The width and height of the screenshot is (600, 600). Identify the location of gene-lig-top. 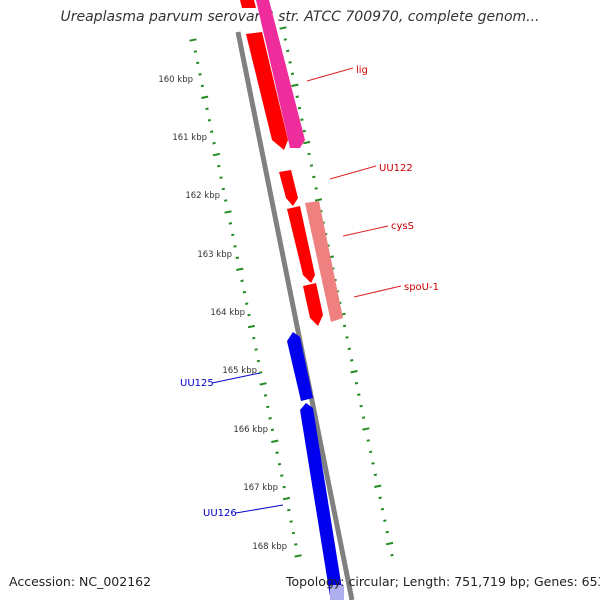
(248, 4).